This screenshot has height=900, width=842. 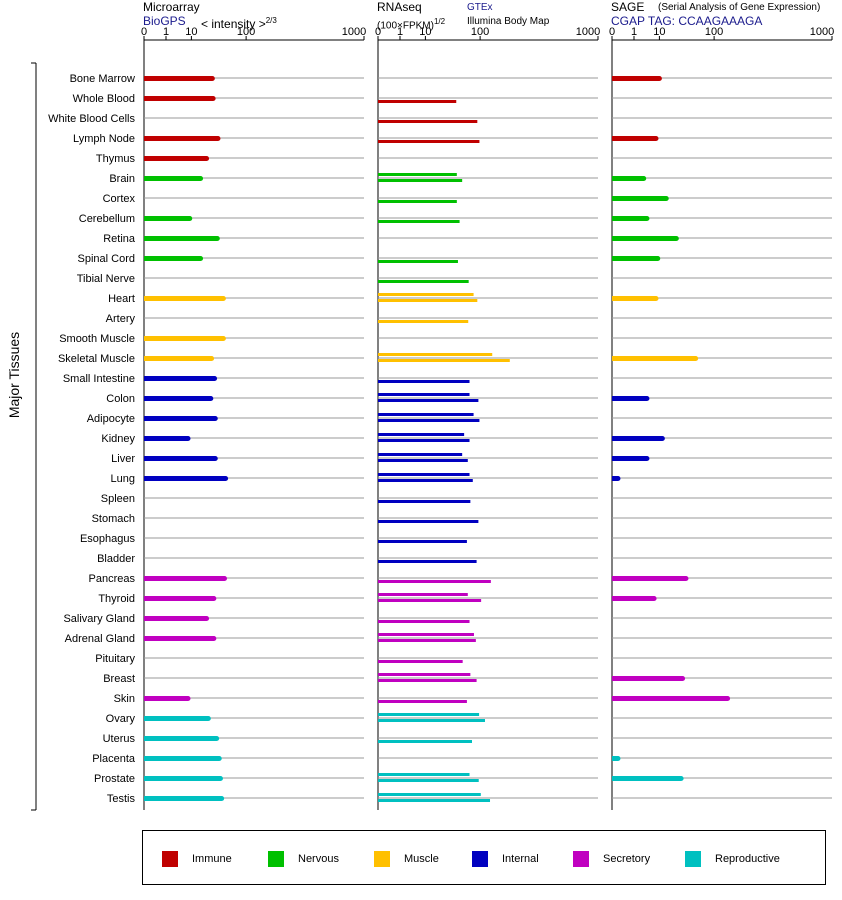 What do you see at coordinates (97, 339) in the screenshot?
I see `tissue-label: Smooth Muscle` at bounding box center [97, 339].